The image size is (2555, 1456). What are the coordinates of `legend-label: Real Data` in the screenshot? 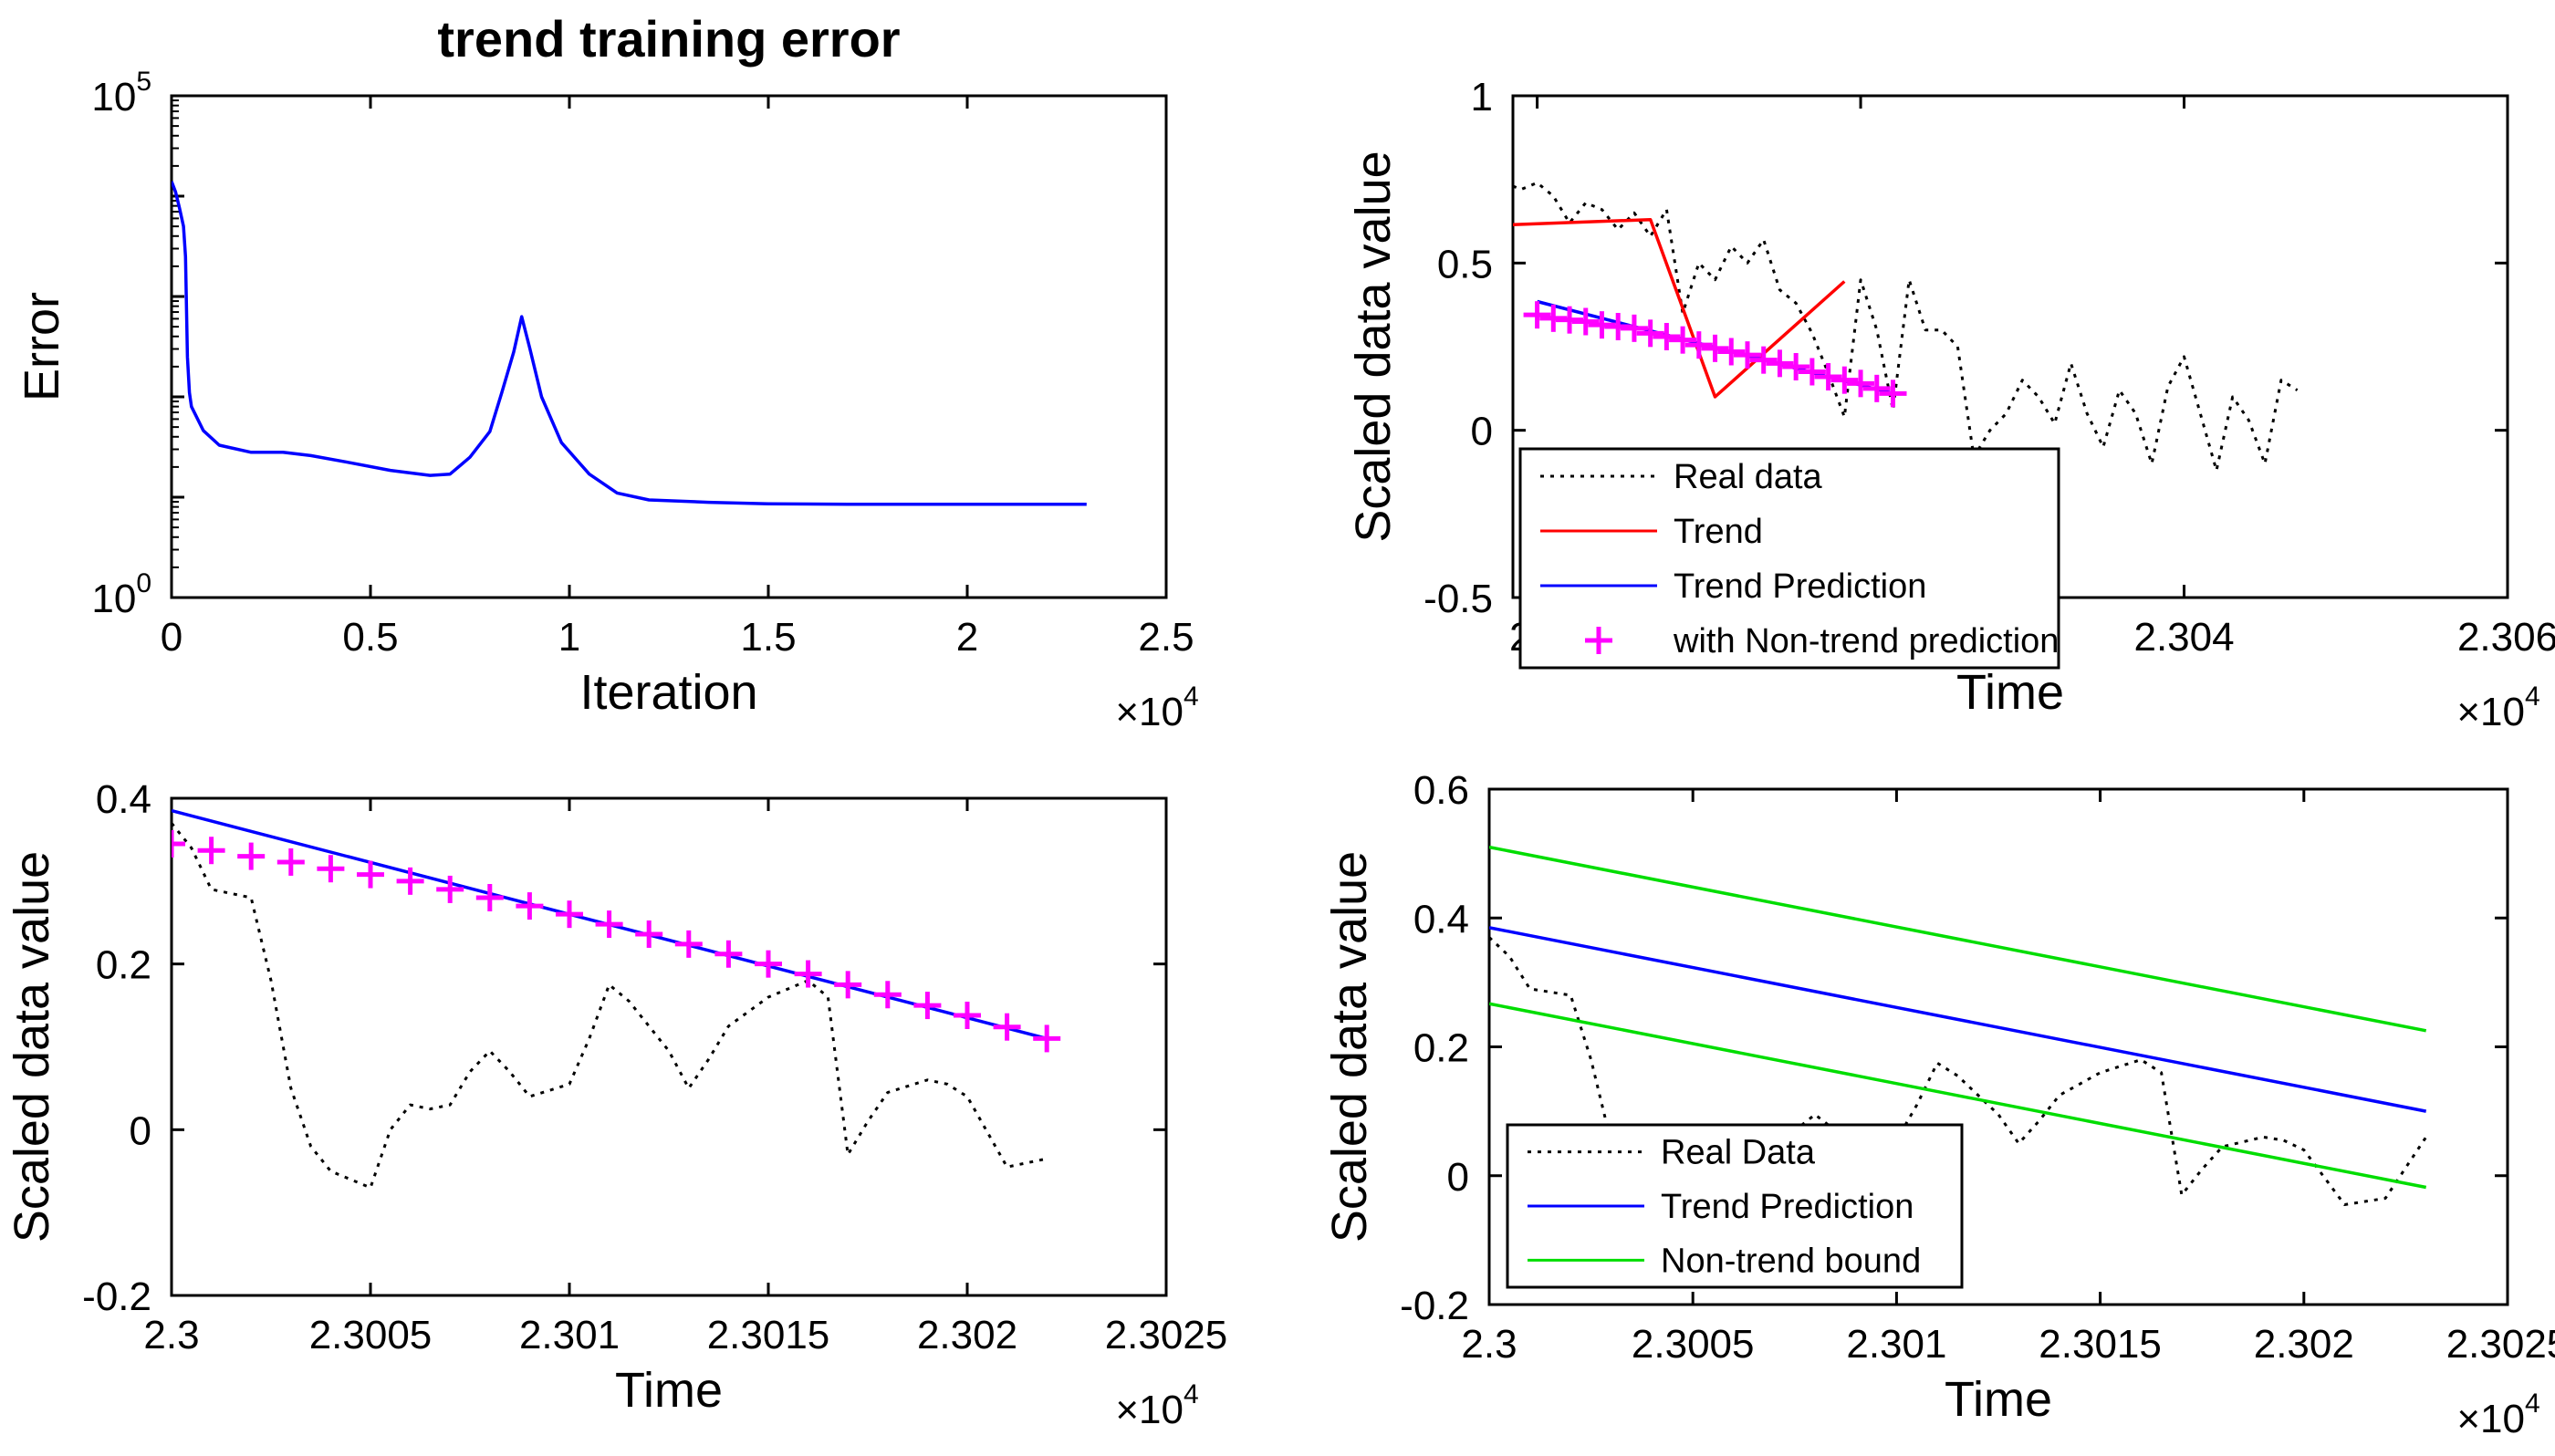 It's located at (1738, 1153).